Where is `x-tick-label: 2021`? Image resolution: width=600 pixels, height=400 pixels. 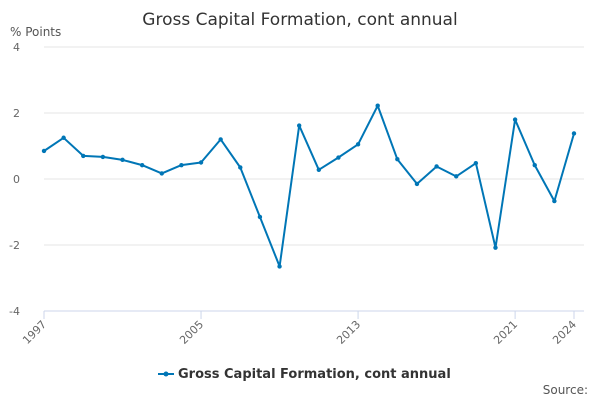
x-tick-label: 2021 is located at coordinates (505, 332).